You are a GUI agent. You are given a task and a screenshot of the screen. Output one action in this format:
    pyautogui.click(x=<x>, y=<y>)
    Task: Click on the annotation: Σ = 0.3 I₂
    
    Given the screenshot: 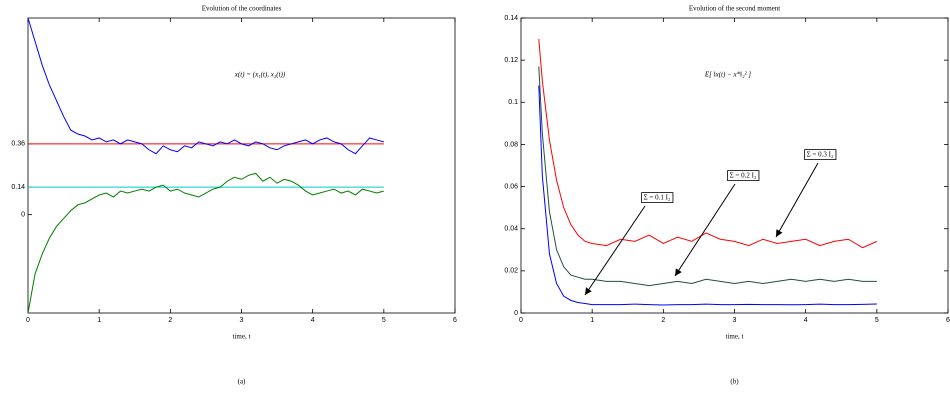 What is the action you would take?
    pyautogui.click(x=820, y=155)
    